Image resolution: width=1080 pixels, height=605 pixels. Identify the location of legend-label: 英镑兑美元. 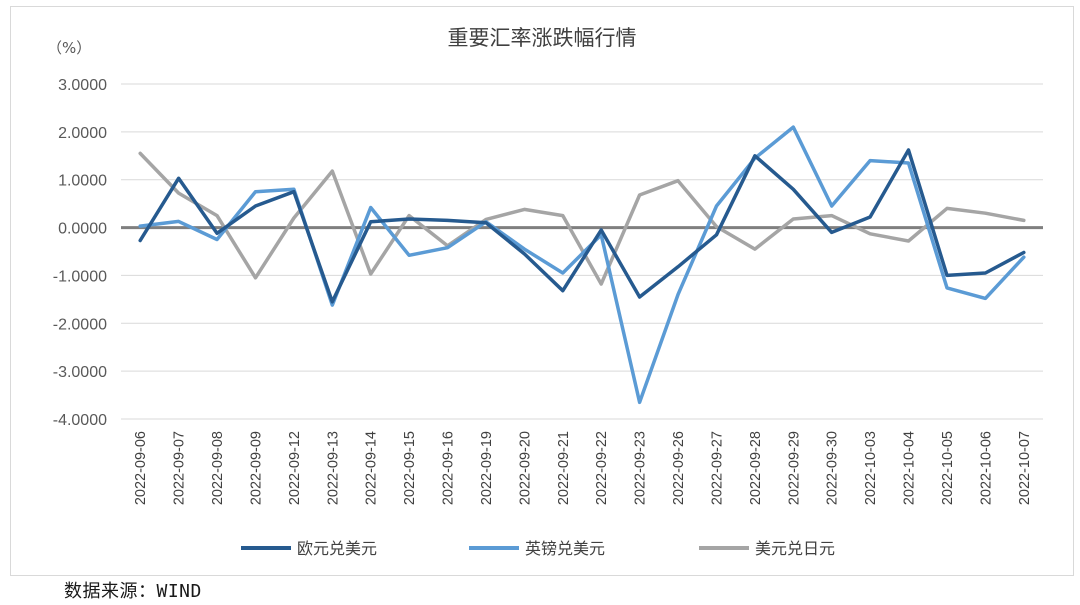
(565, 548).